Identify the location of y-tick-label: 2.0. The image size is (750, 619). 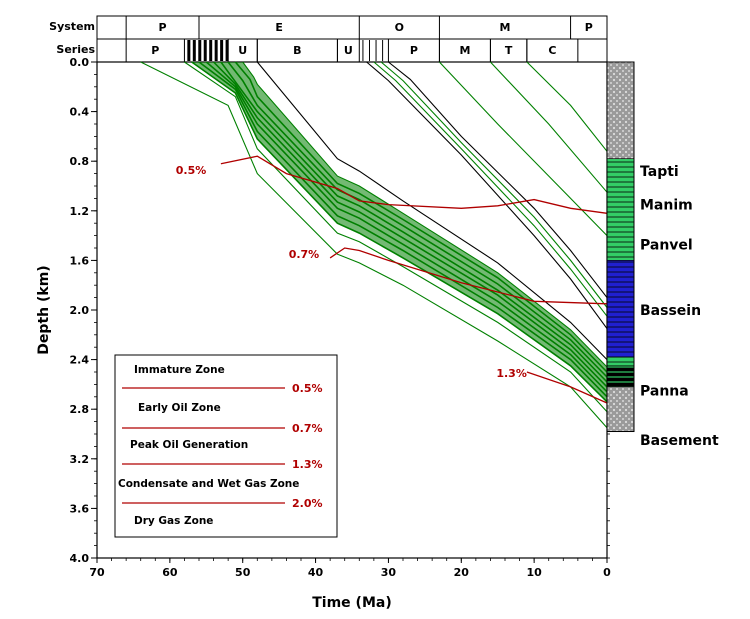
(80, 310).